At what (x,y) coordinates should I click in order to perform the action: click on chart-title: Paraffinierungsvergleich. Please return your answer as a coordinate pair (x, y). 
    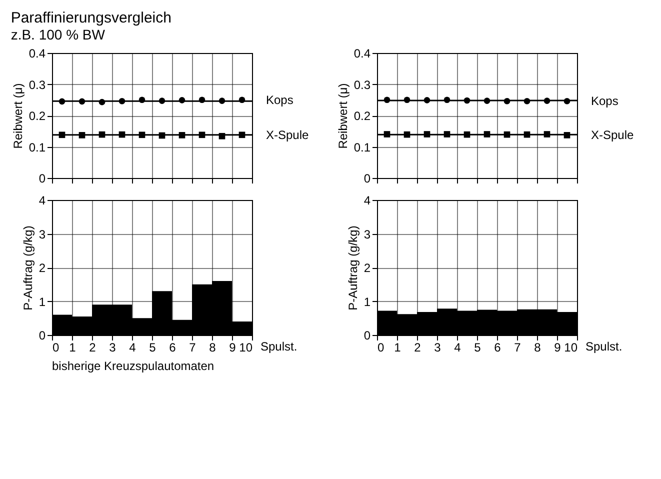
    Looking at the image, I should click on (91, 18).